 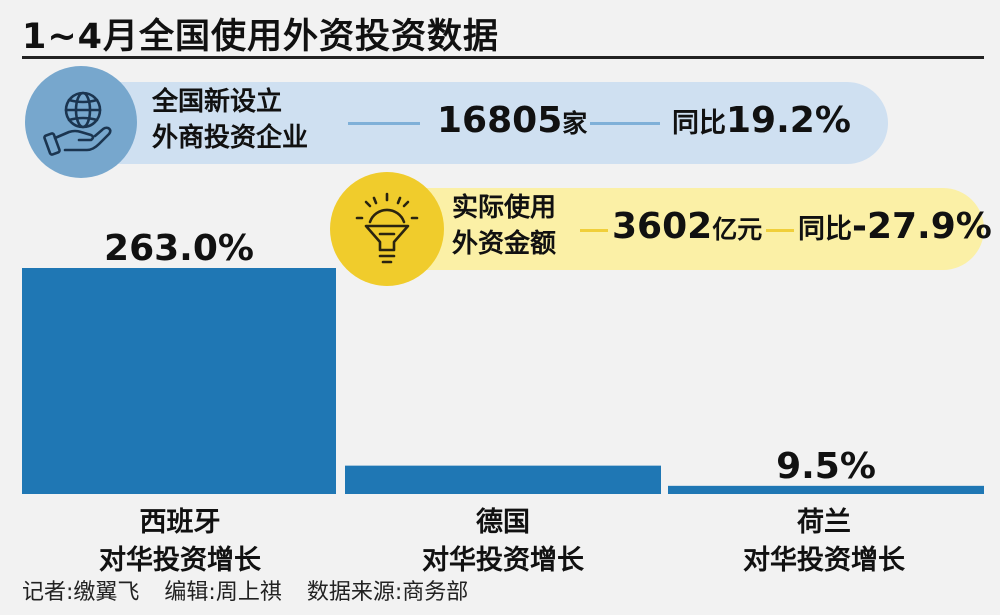 I want to click on info-pill-new-enterprises, so click(x=484, y=123).